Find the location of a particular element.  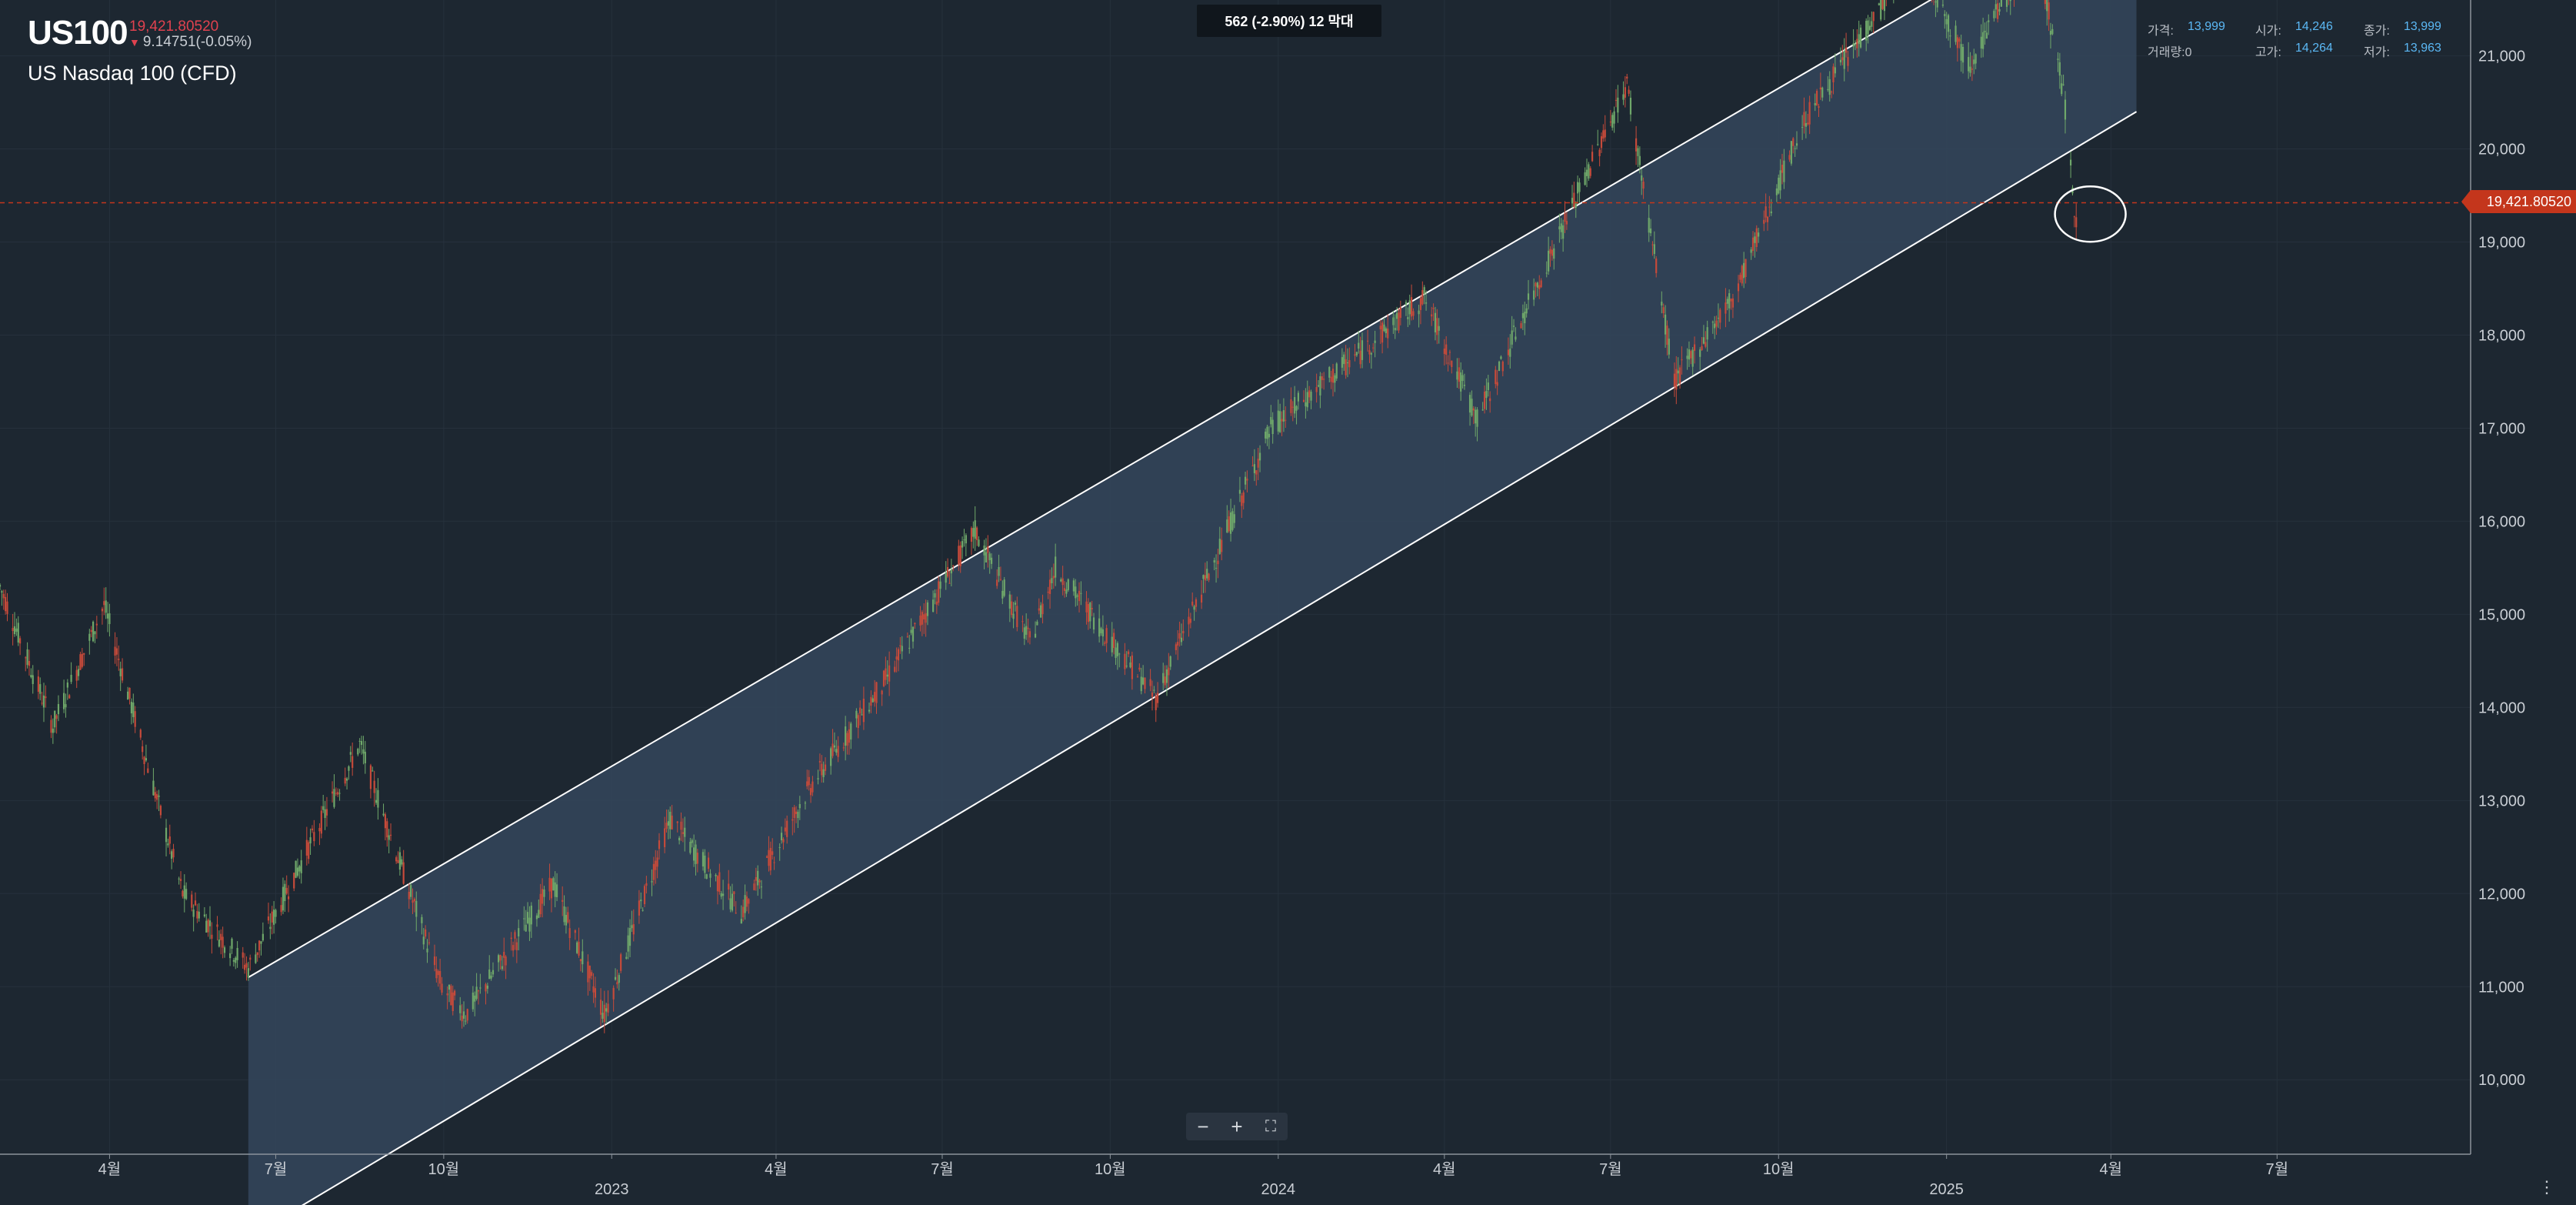

more-menu-icon: ⋮ is located at coordinates (2546, 1187).